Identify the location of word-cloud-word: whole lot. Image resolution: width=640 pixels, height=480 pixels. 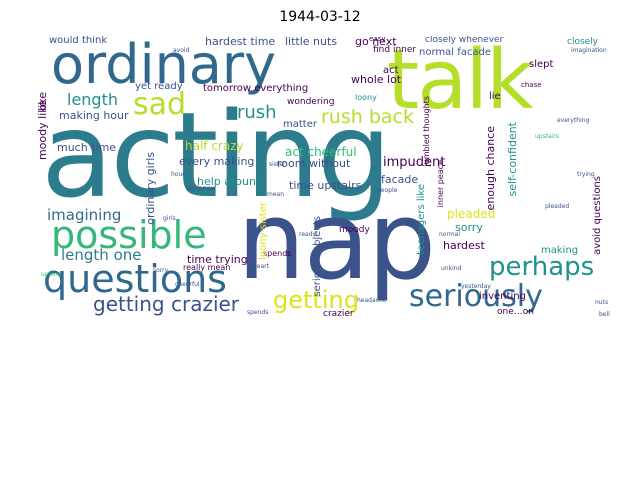
(376, 79).